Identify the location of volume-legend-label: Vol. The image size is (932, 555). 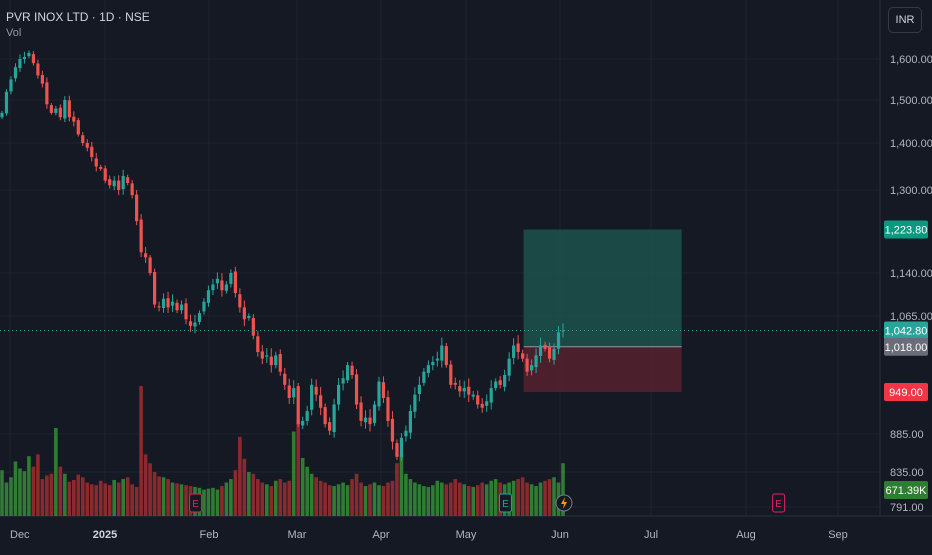
(14, 33).